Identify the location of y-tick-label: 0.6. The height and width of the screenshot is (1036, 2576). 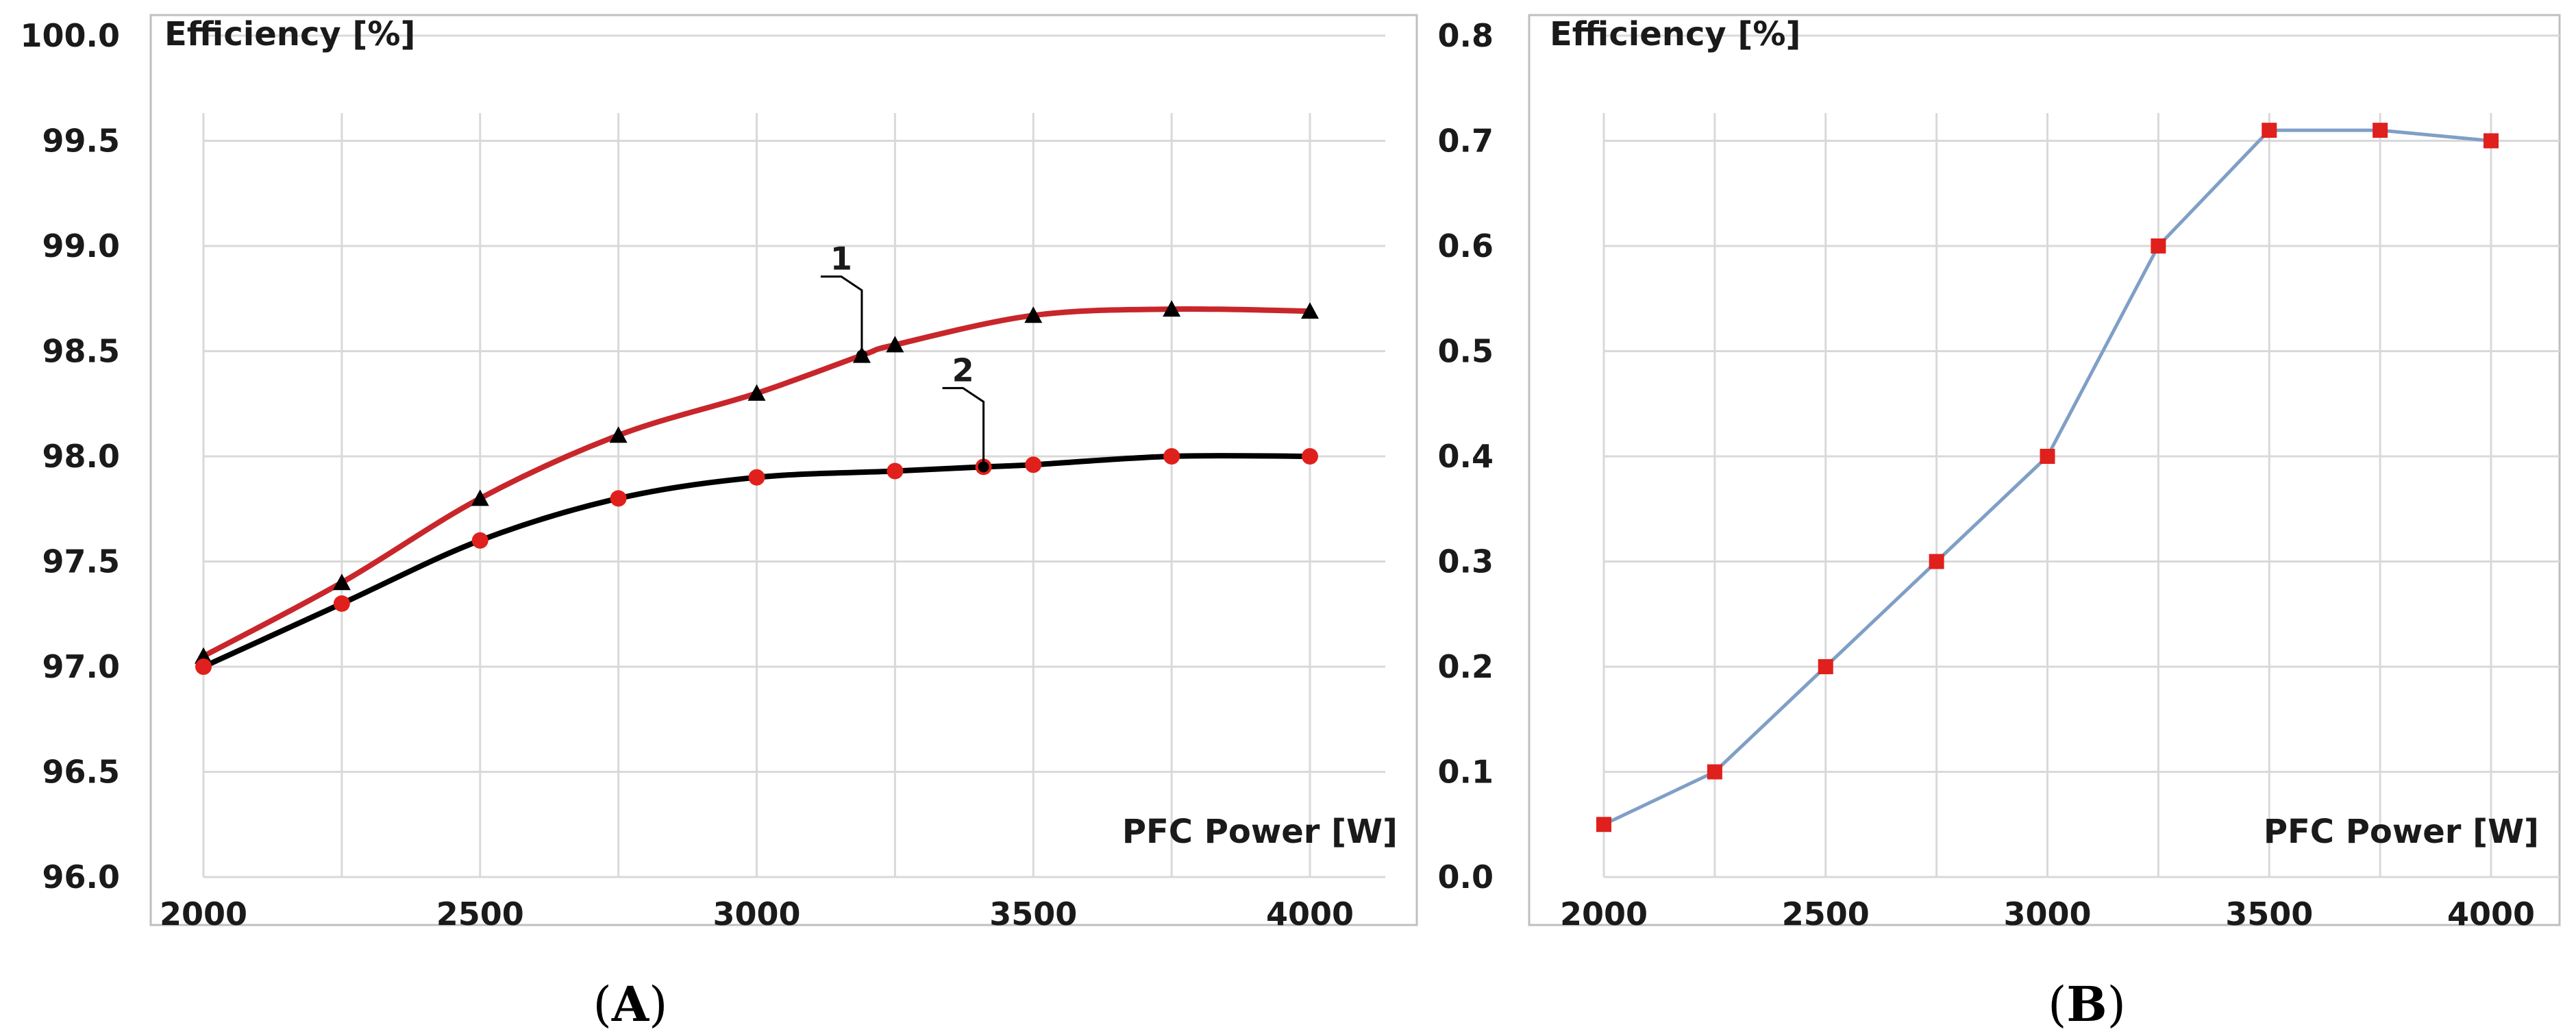
(1466, 245).